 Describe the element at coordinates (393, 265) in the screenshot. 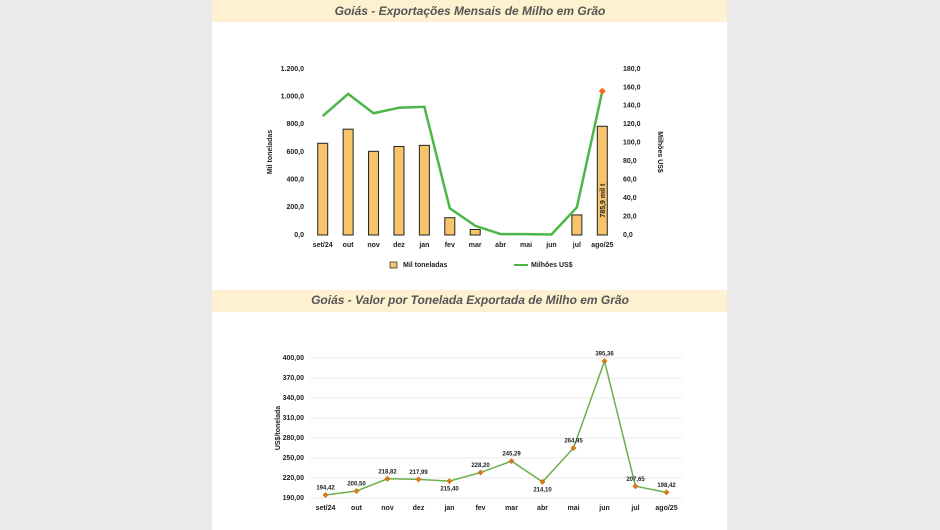

I see `legend-swatch` at that location.